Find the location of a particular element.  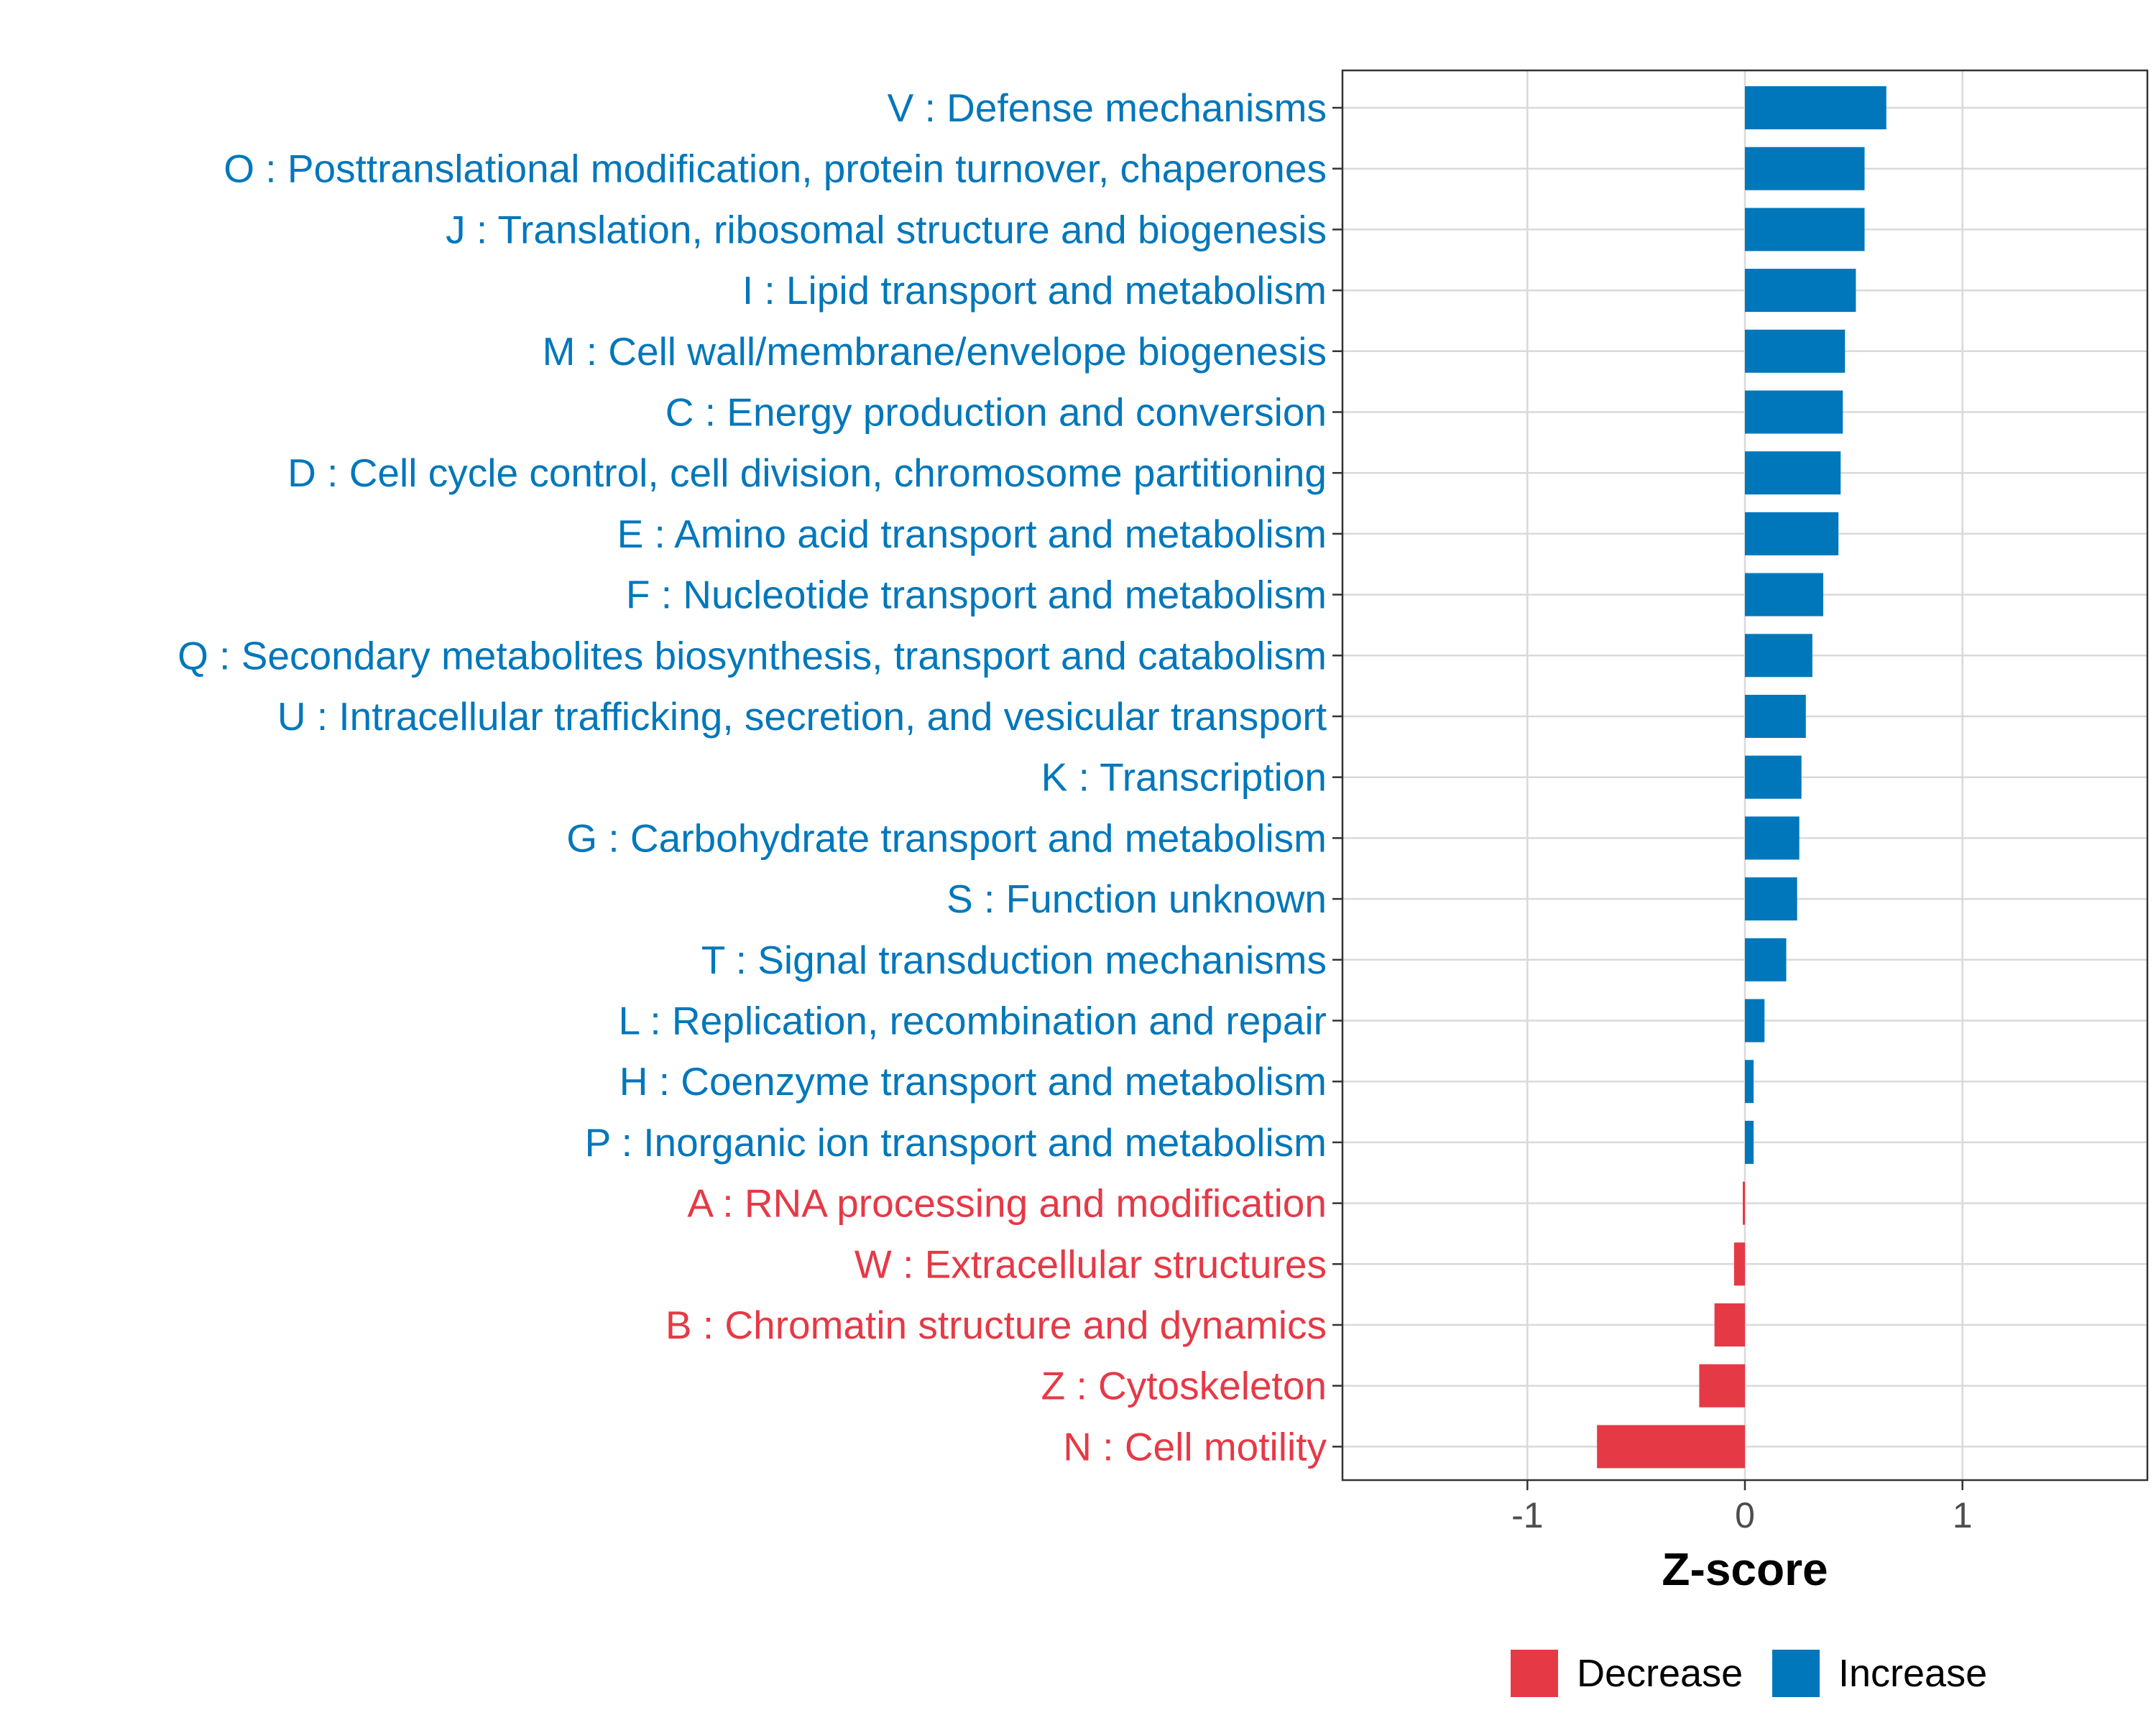

category-label: W : Extracellular structures is located at coordinates (1090, 1264).